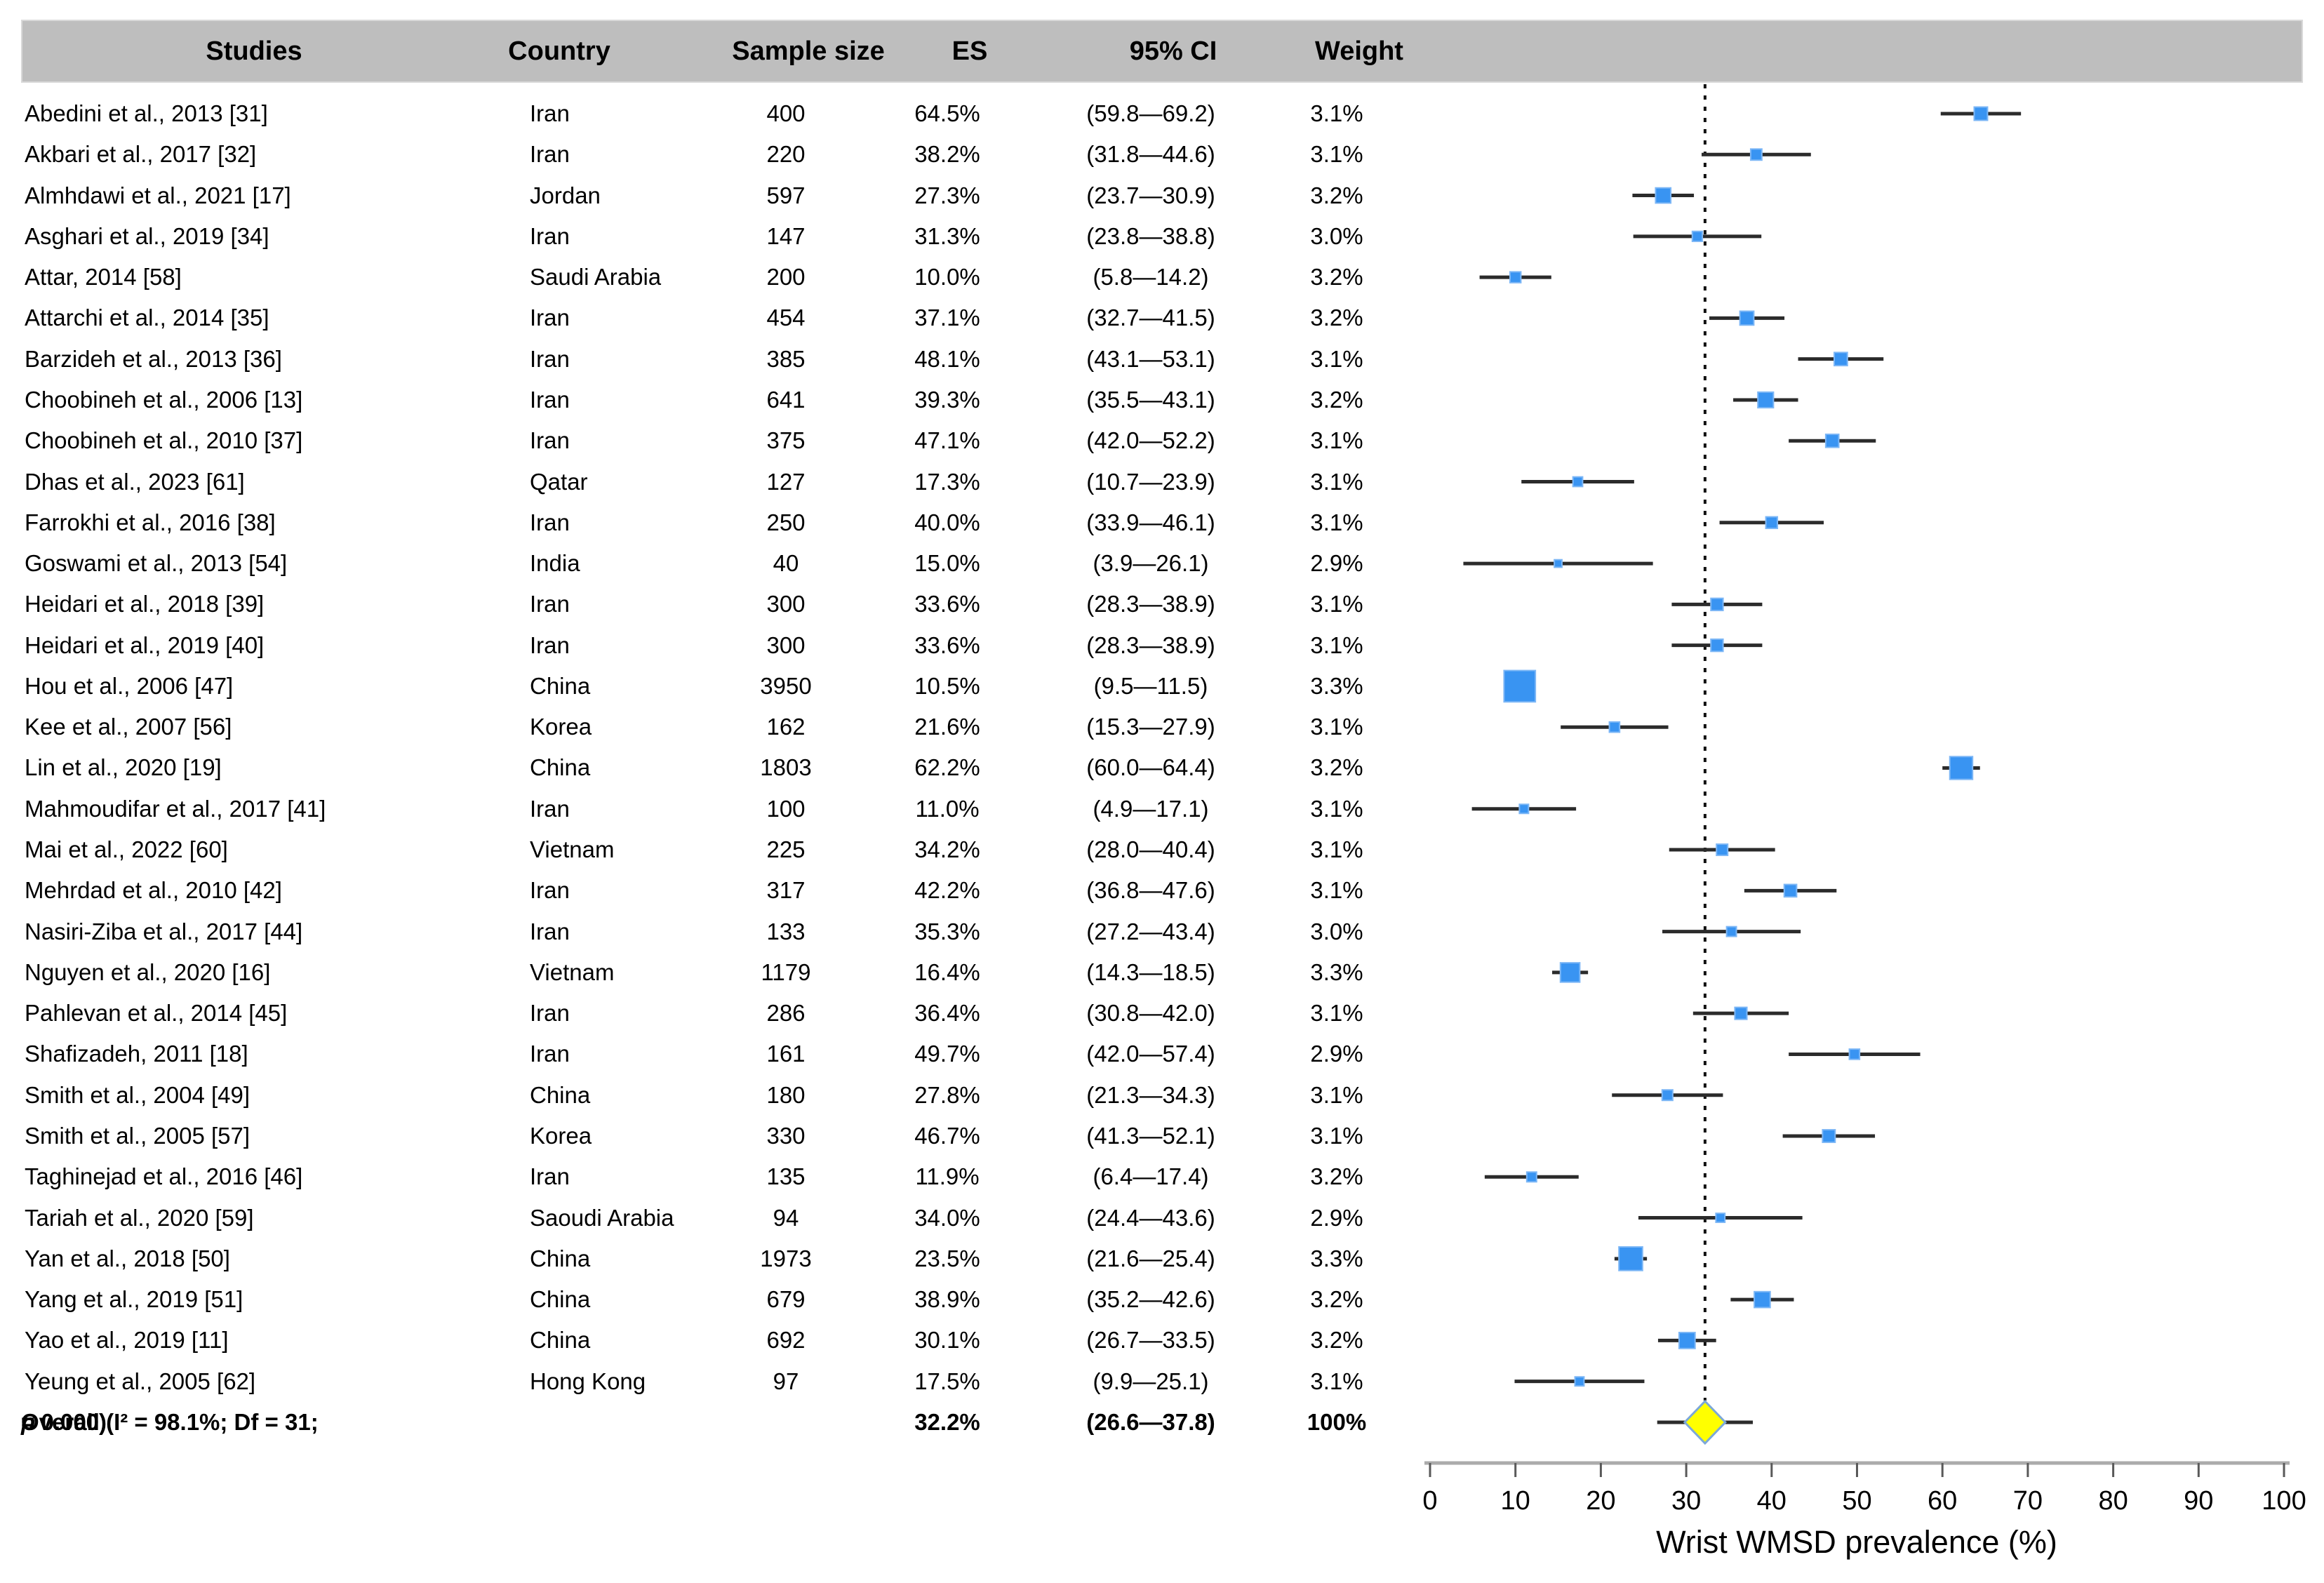  What do you see at coordinates (786, 1014) in the screenshot?
I see `study-sample-size: 286` at bounding box center [786, 1014].